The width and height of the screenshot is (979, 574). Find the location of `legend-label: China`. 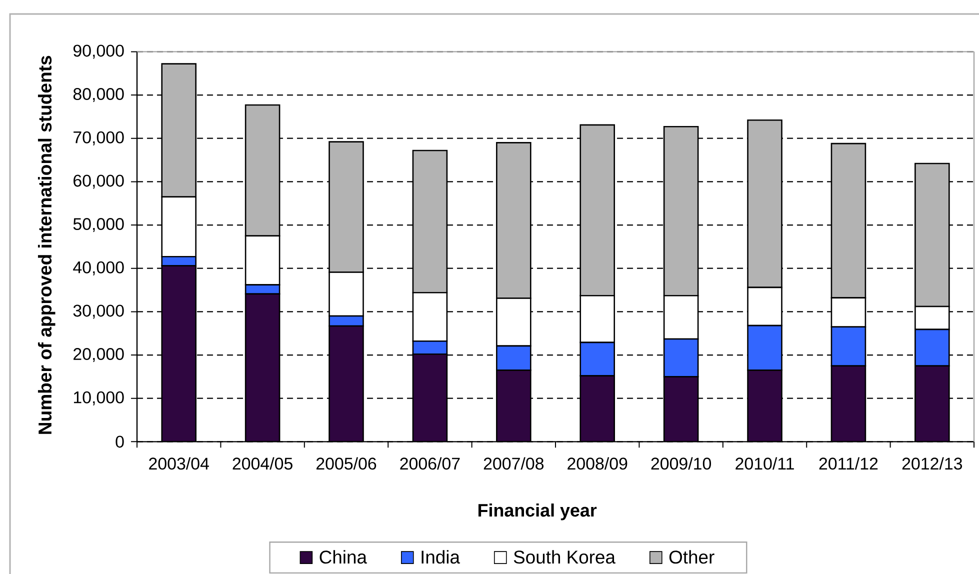

legend-label: China is located at coordinates (343, 557).